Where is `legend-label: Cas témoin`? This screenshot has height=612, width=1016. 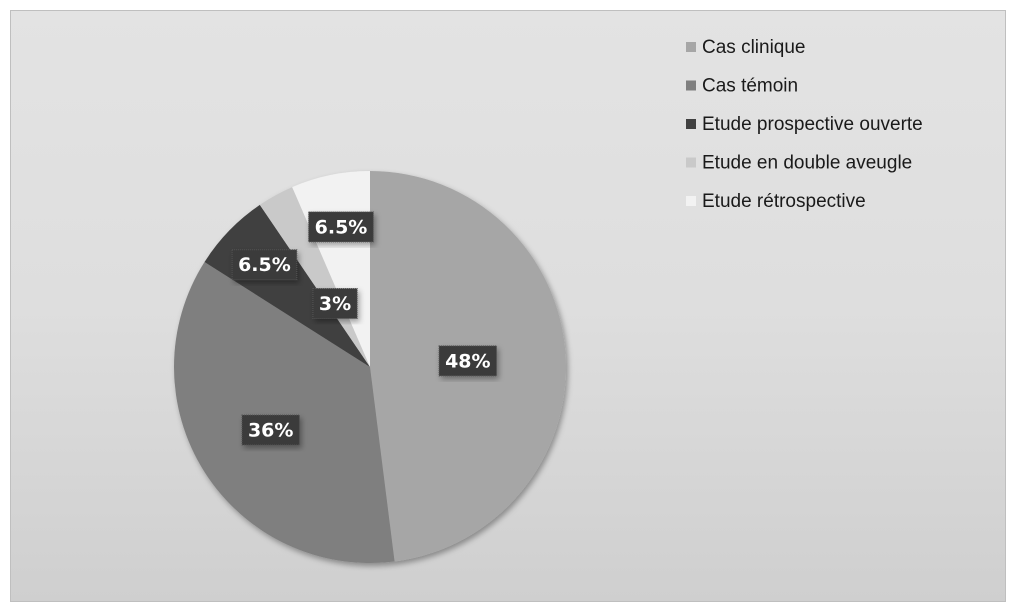 legend-label: Cas témoin is located at coordinates (750, 86).